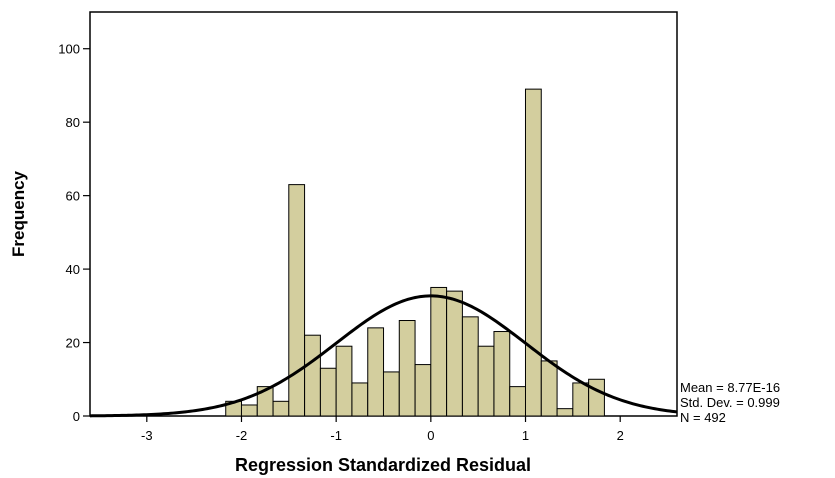 Image resolution: width=835 pixels, height=478 pixels. What do you see at coordinates (703, 417) in the screenshot?
I see `stat-n: N = 492` at bounding box center [703, 417].